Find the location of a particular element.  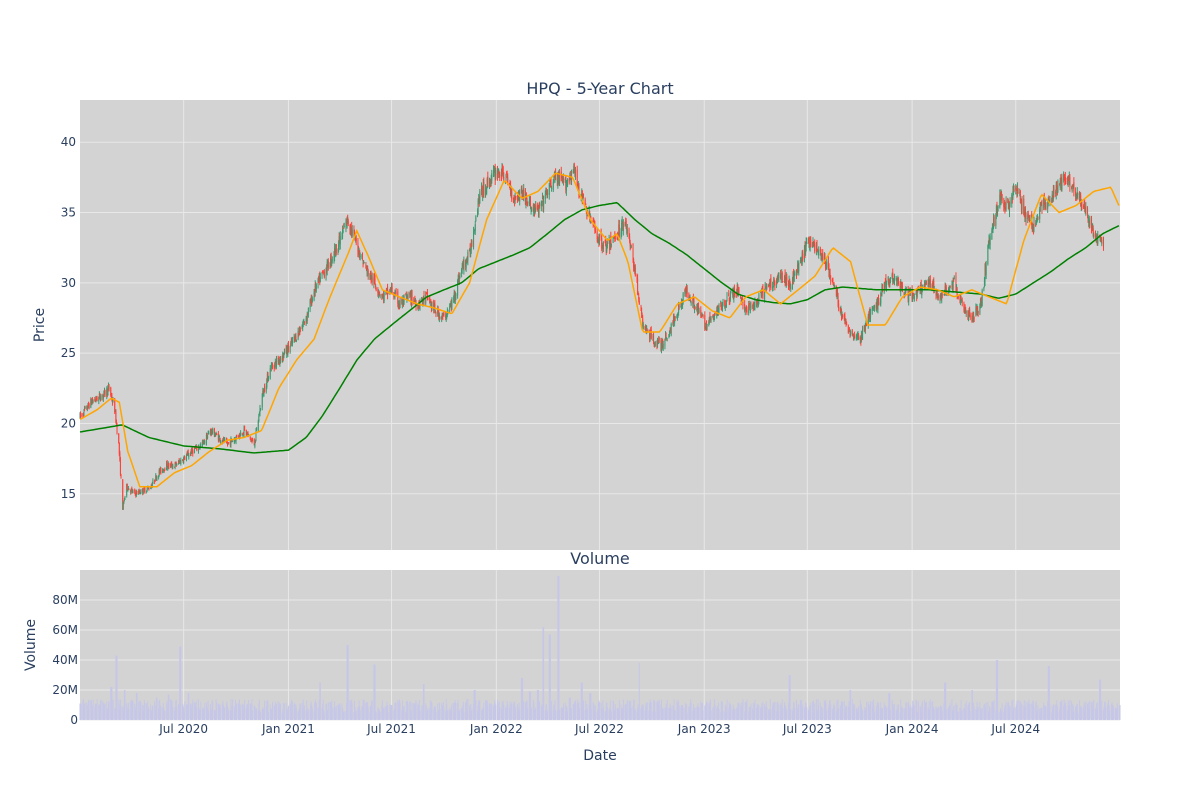

x-tick-label: Jul 2021 is located at coordinates (391, 729).